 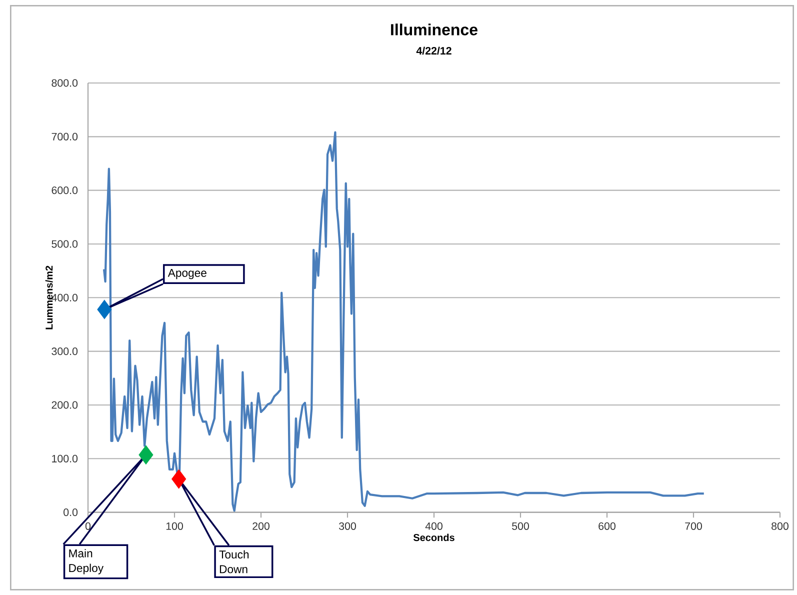 What do you see at coordinates (88, 526) in the screenshot?
I see `x-tick-label: 0` at bounding box center [88, 526].